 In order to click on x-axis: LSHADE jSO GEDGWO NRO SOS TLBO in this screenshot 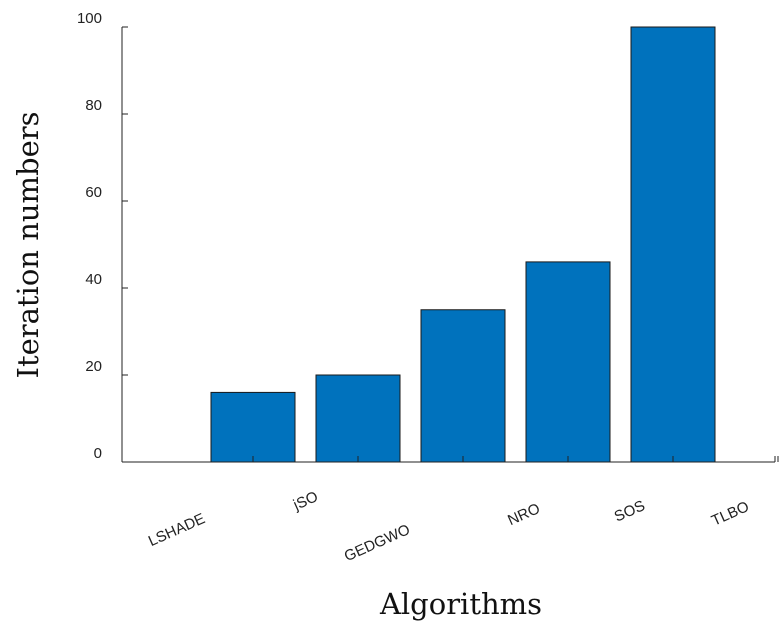, I will do `click(450, 510)`.